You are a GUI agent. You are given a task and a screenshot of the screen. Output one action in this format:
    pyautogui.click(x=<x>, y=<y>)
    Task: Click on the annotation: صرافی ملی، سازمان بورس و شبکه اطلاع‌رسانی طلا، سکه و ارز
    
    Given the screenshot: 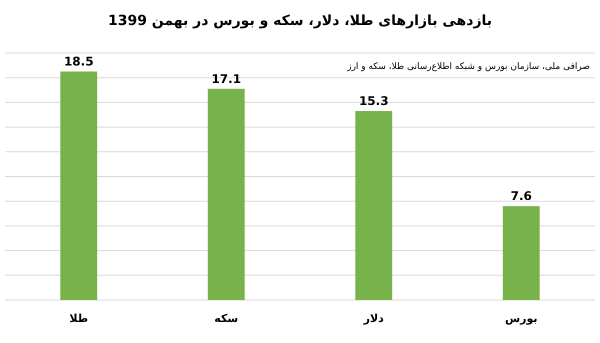 What is the action you would take?
    pyautogui.click(x=468, y=67)
    